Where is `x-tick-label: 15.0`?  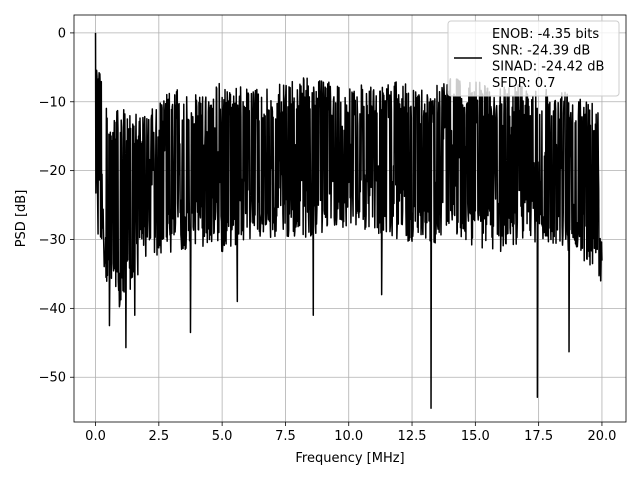
x-tick-label: 15.0 is located at coordinates (475, 436).